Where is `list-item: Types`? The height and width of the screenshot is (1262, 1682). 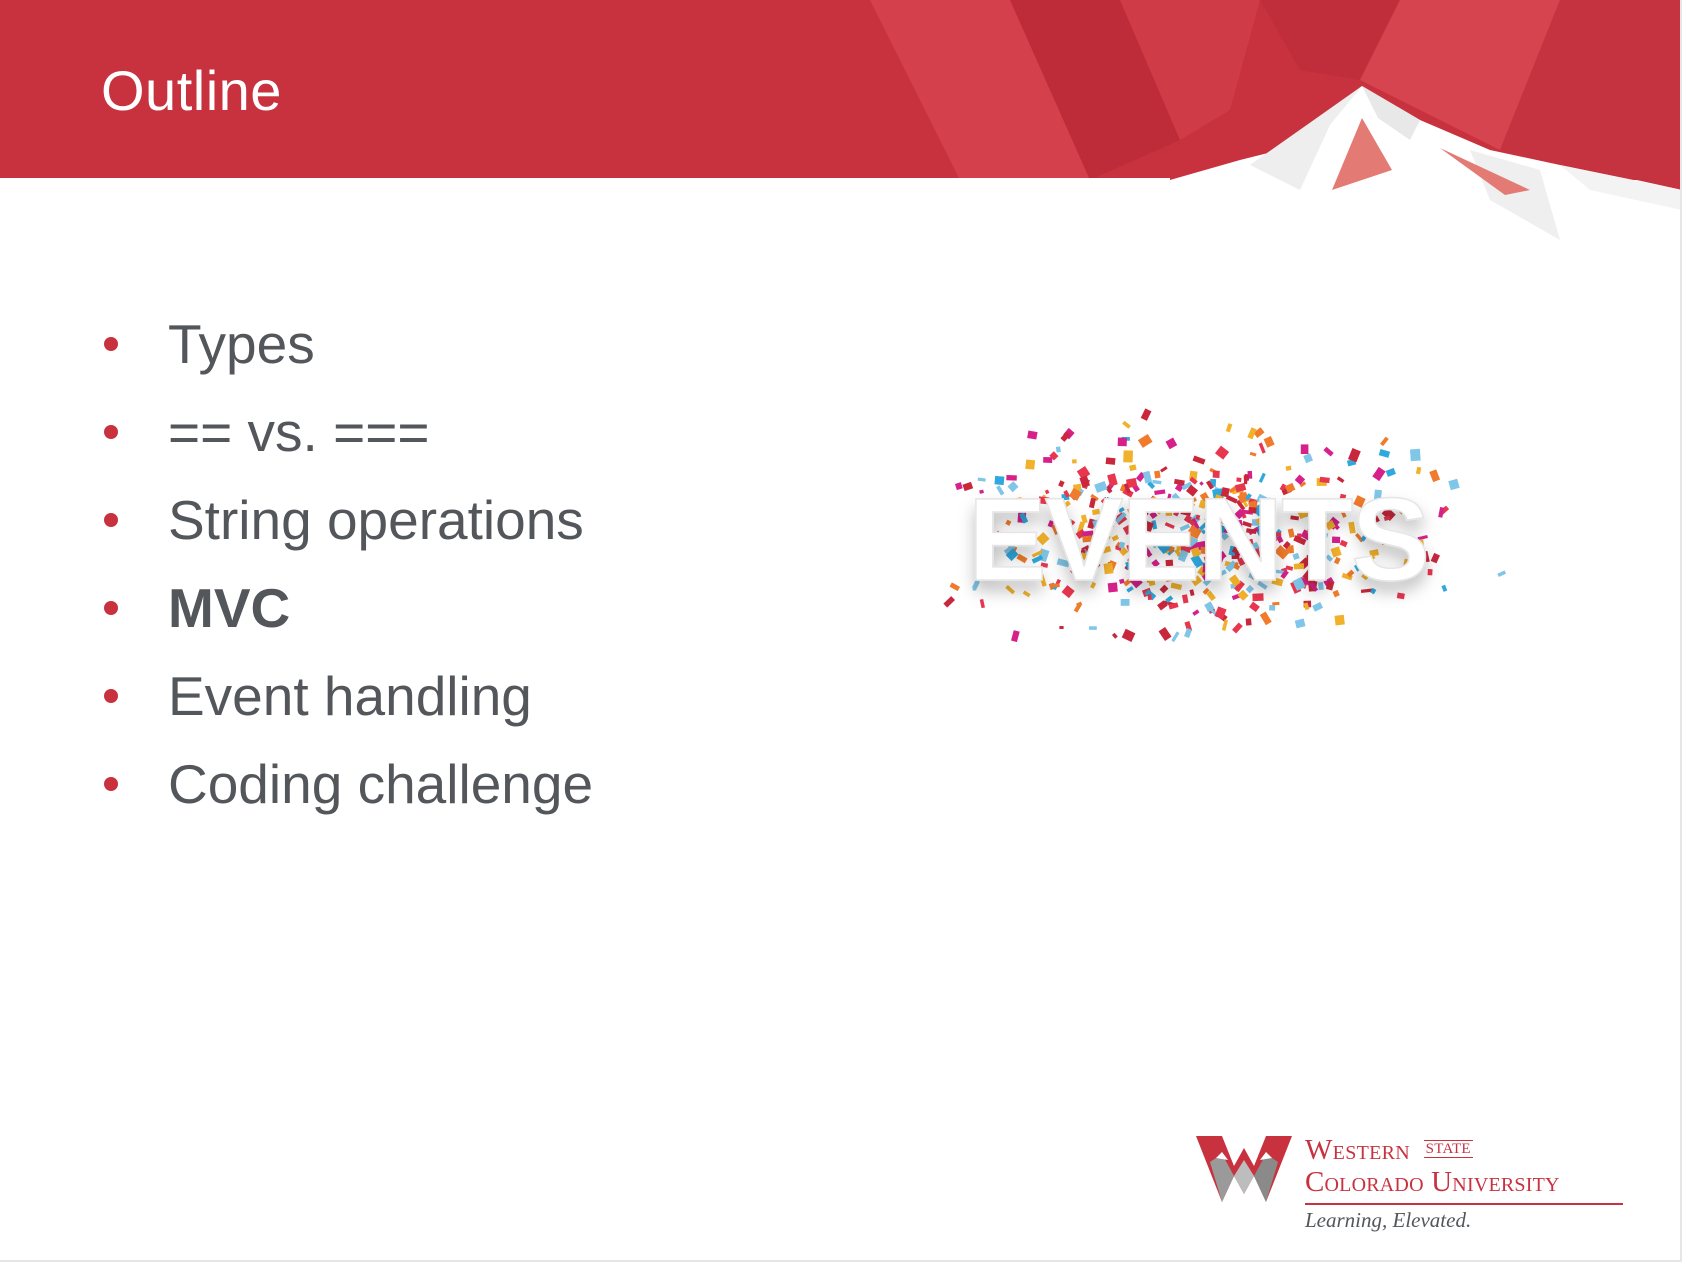
list-item: Types is located at coordinates (346, 344).